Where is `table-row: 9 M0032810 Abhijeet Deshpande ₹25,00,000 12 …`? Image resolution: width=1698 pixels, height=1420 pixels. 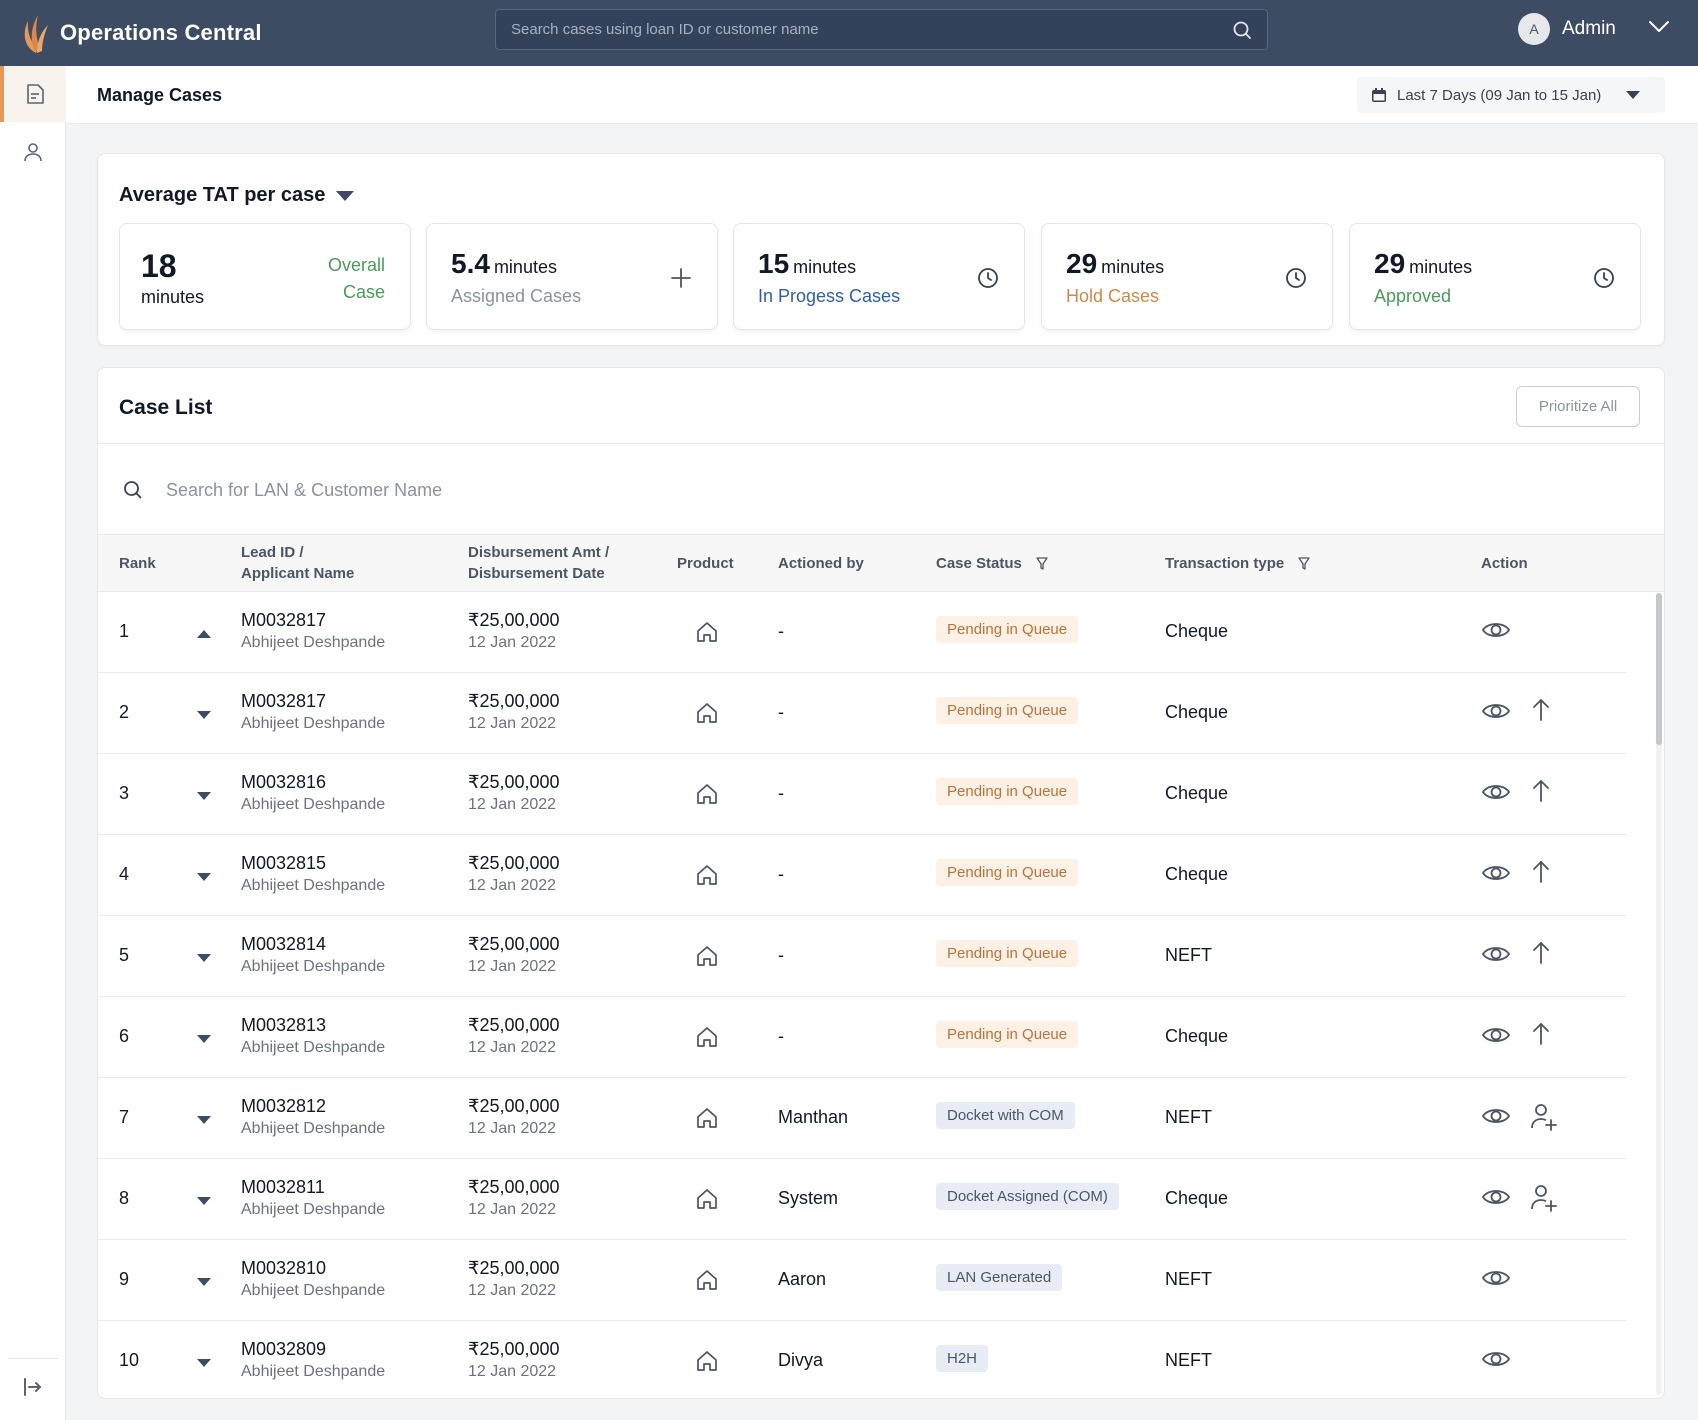 table-row: 9 M0032810 Abhijeet Deshpande ₹25,00,000 12 … is located at coordinates (862, 1280).